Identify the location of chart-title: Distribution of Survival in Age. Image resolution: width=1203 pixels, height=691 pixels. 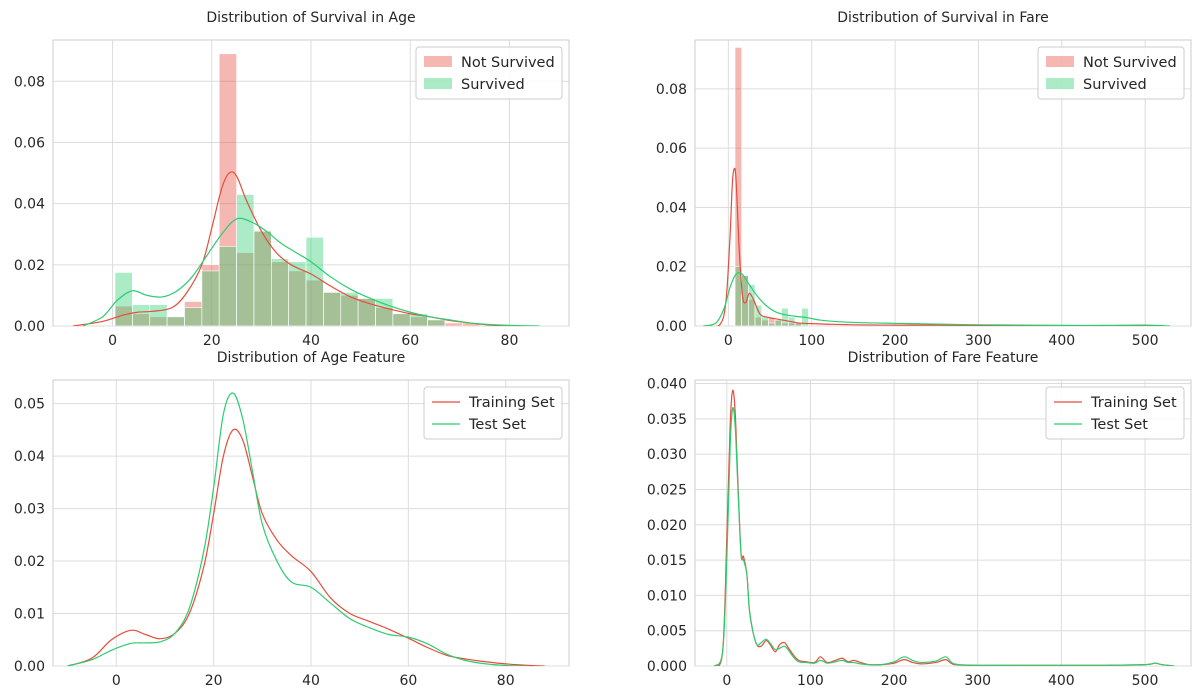
(310, 18).